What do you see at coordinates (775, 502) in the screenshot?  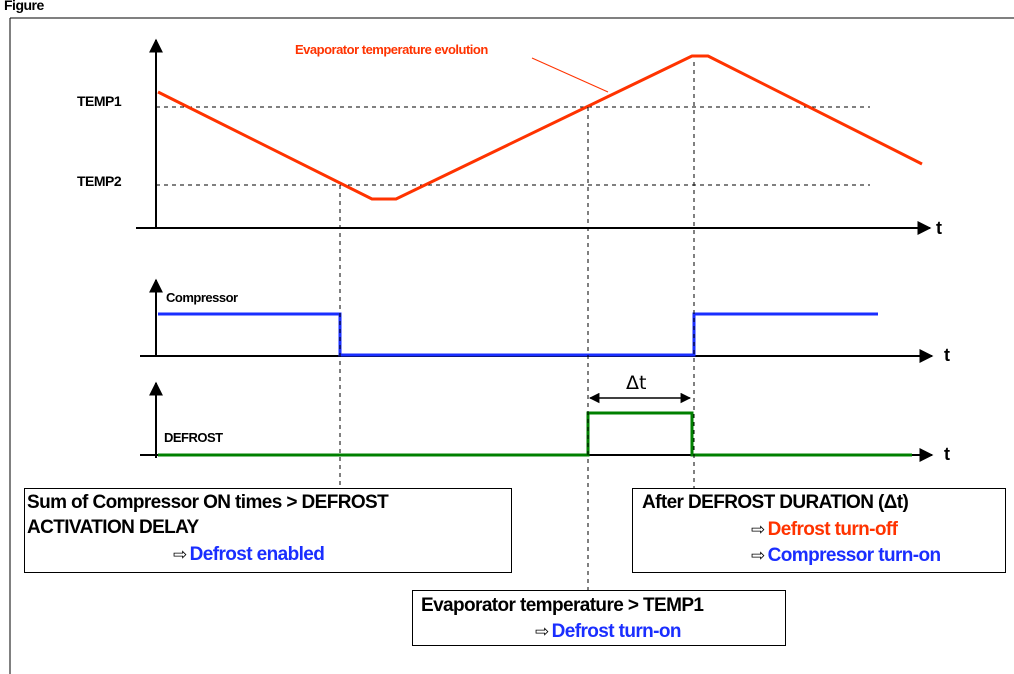 I see `duration-line-1: After DEFROST DURATION (Δt)` at bounding box center [775, 502].